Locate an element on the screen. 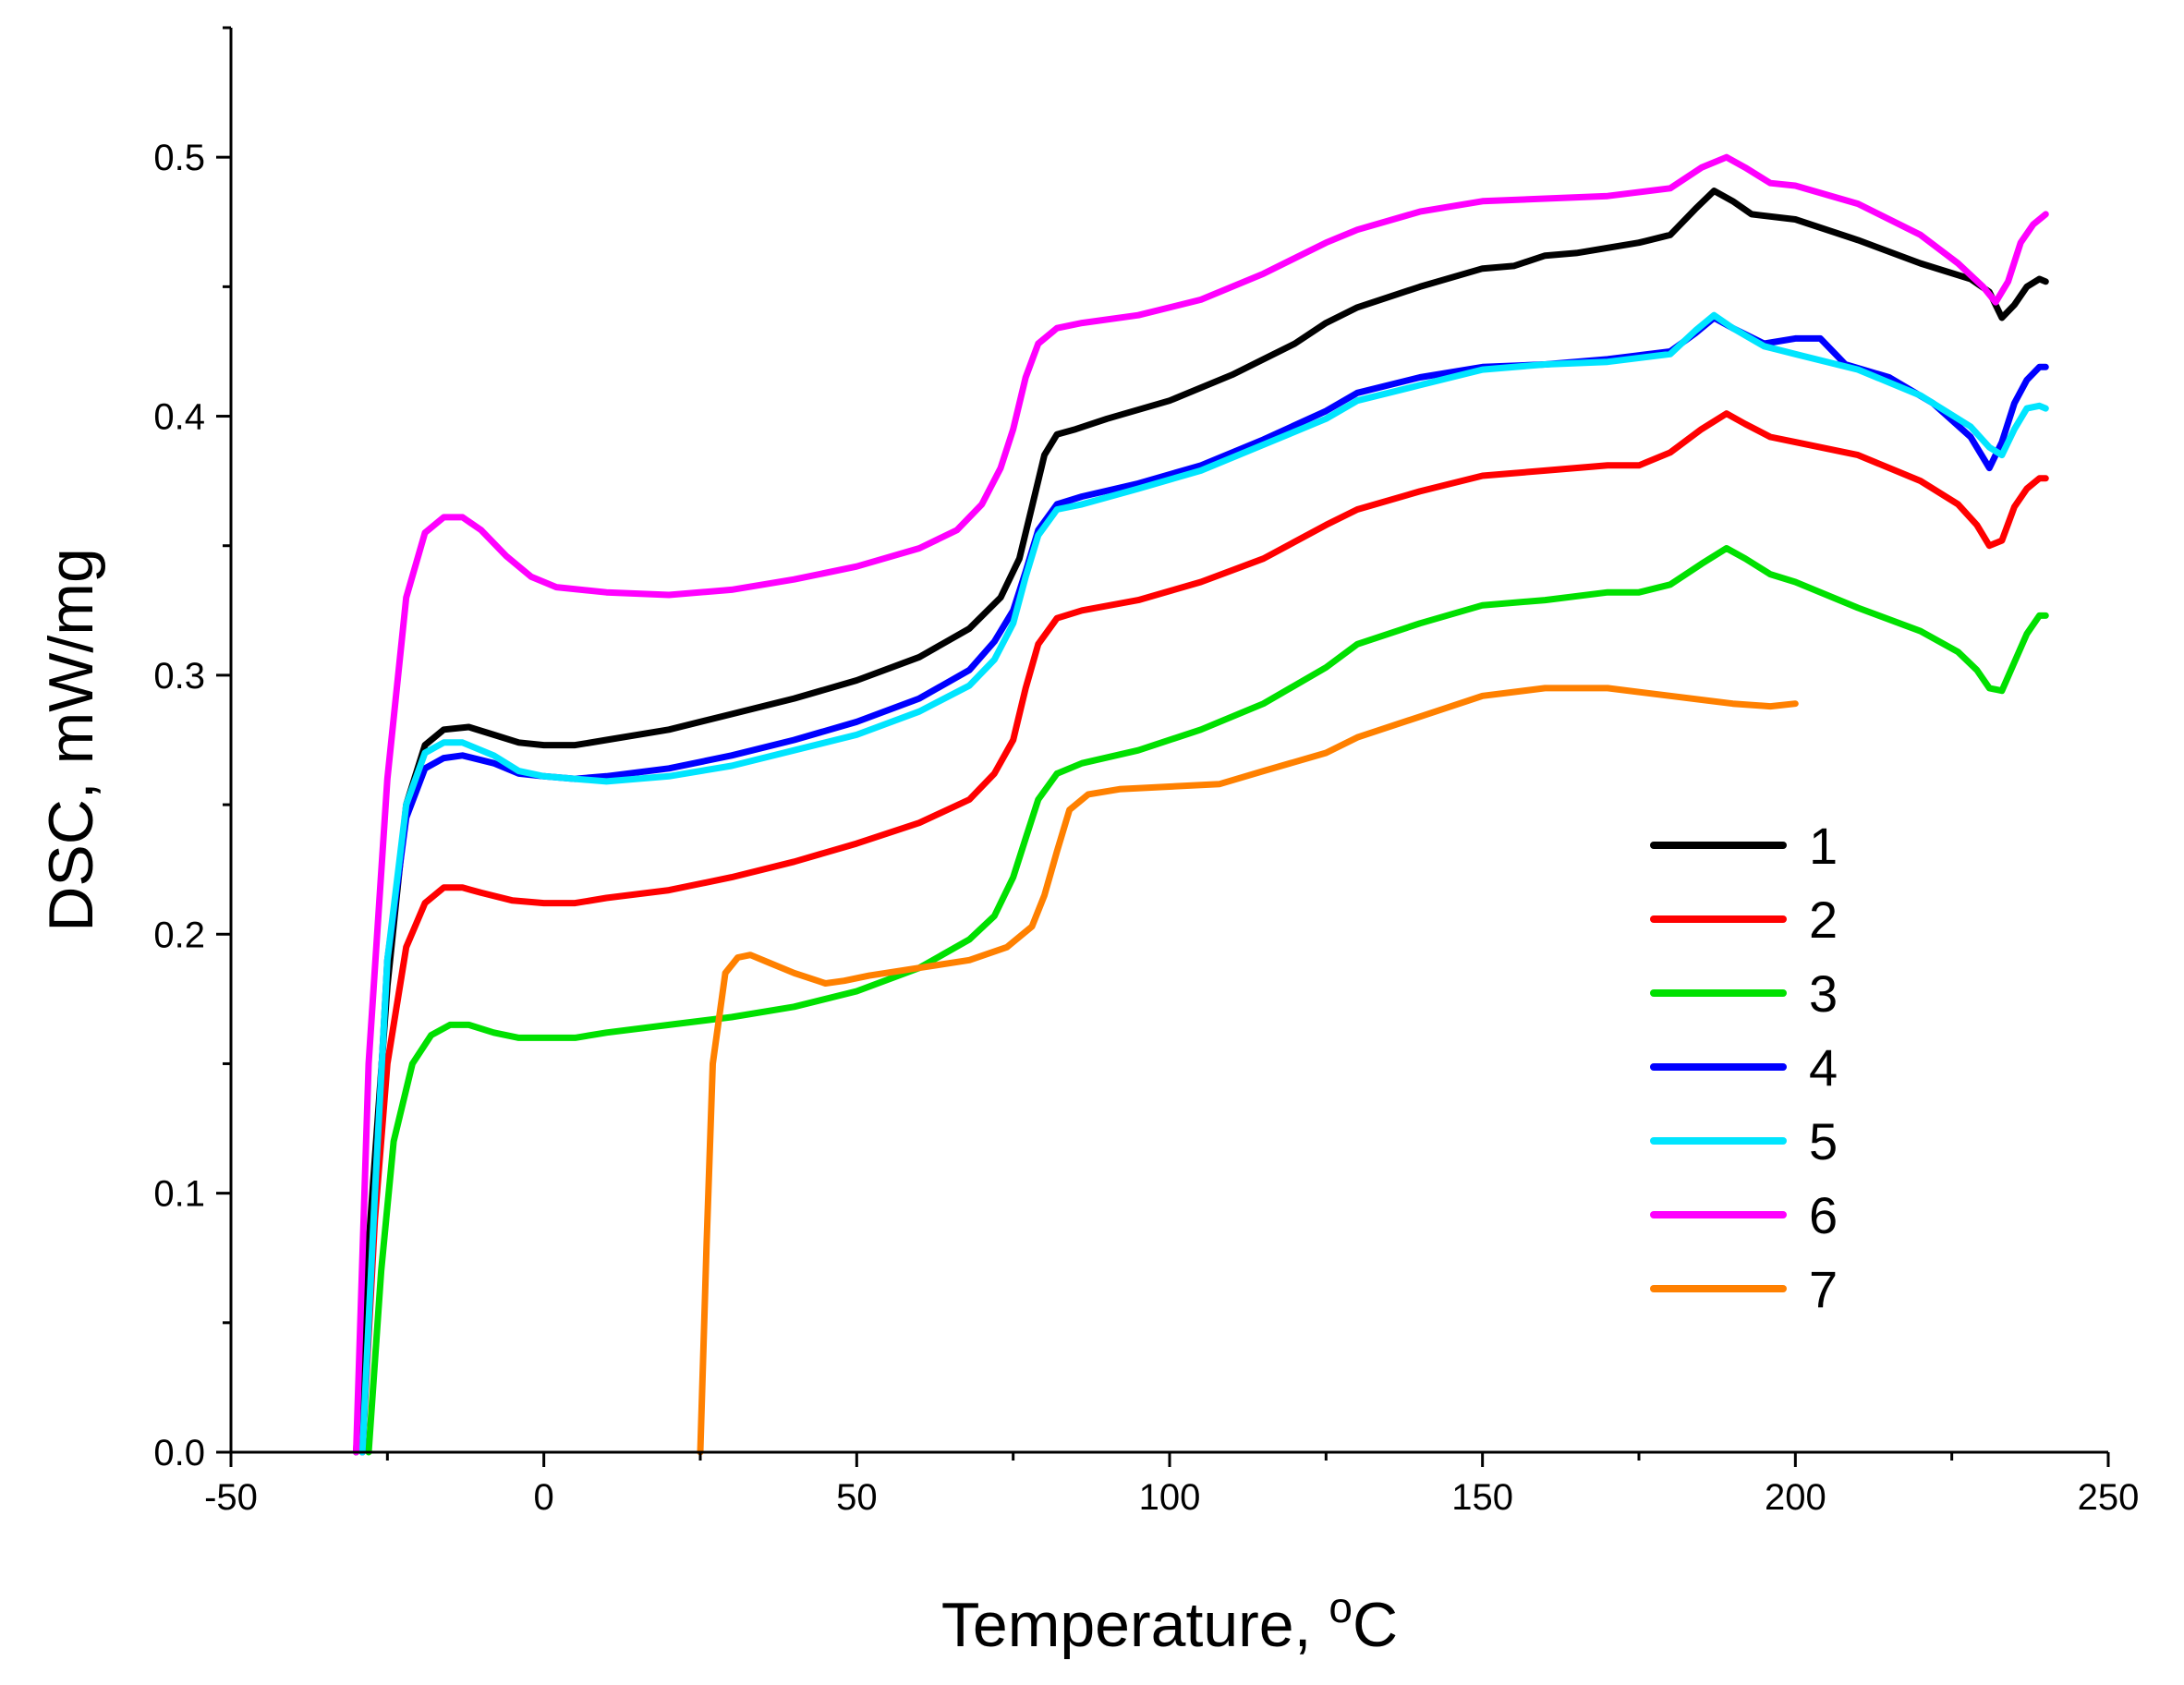 The height and width of the screenshot is (1685, 2184). x-tick-label: 250 is located at coordinates (2109, 1497).